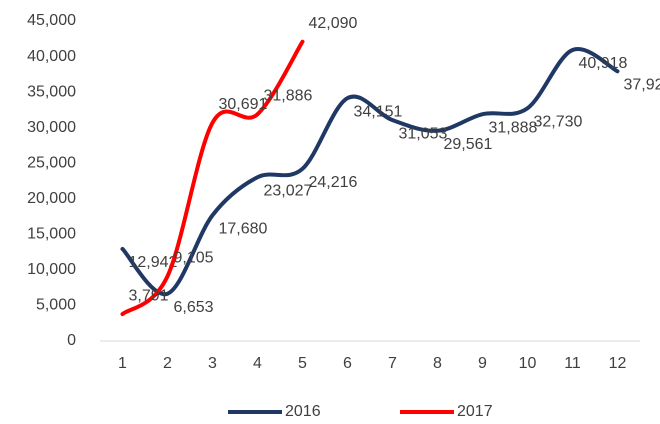 The height and width of the screenshot is (424, 660). Describe the element at coordinates (243, 104) in the screenshot. I see `data-label: 30,691` at that location.